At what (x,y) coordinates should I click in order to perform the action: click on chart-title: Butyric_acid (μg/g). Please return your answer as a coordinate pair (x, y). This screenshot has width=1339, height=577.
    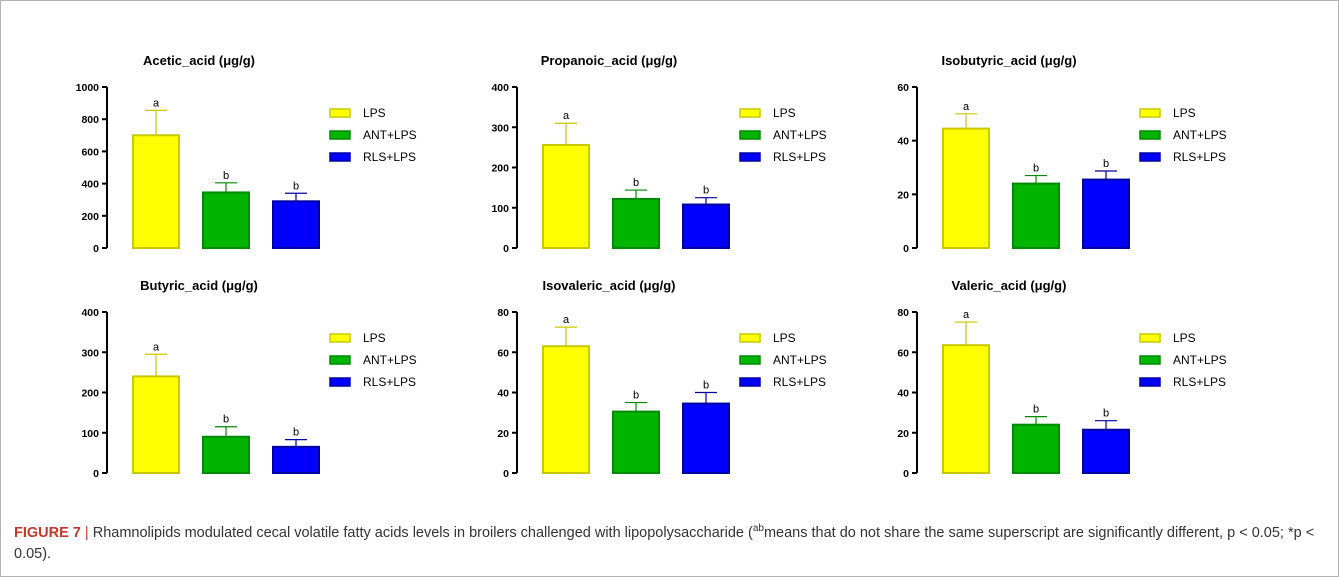
    Looking at the image, I should click on (199, 285).